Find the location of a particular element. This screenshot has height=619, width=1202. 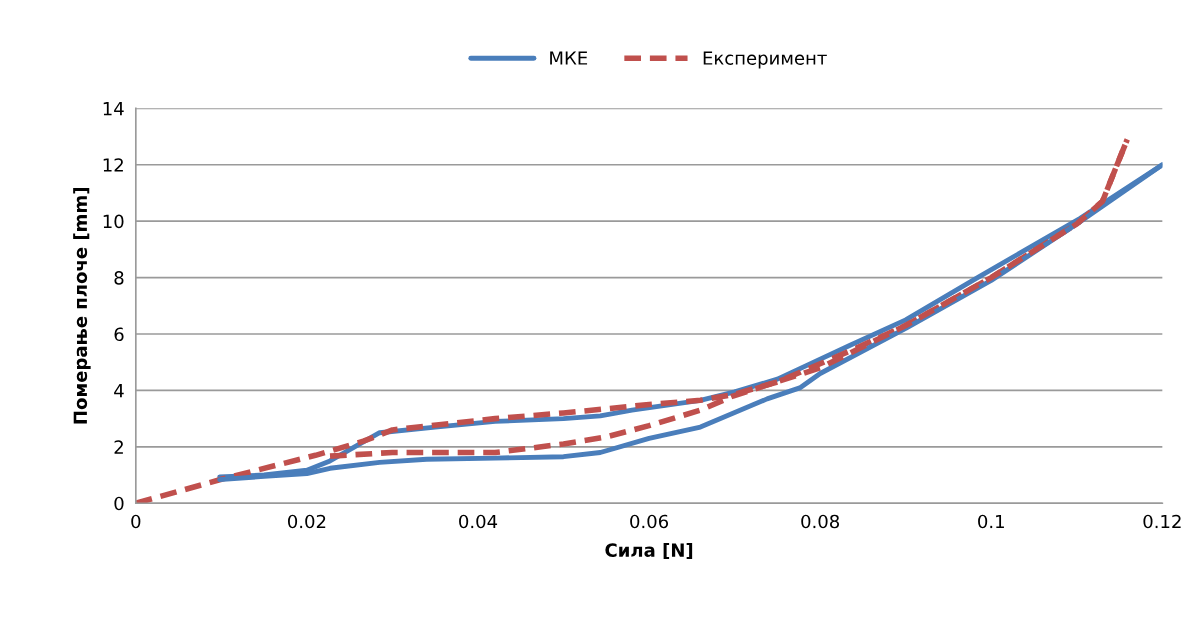

legend-label: МКЕ is located at coordinates (569, 58).